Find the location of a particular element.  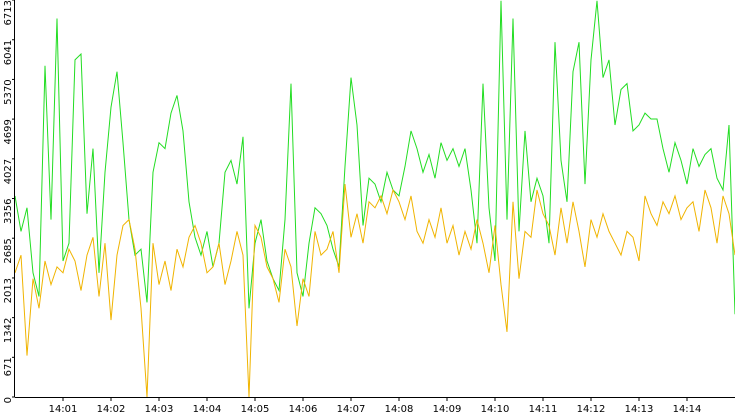

y-tick-label: 6713 is located at coordinates (8, 12).